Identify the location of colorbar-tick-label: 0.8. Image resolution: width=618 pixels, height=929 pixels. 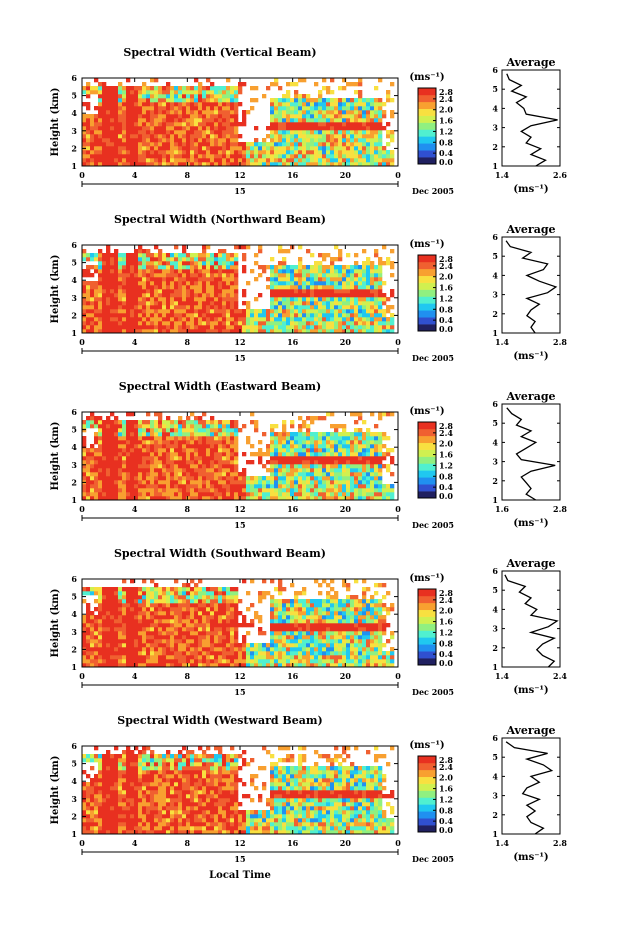
(446, 476).